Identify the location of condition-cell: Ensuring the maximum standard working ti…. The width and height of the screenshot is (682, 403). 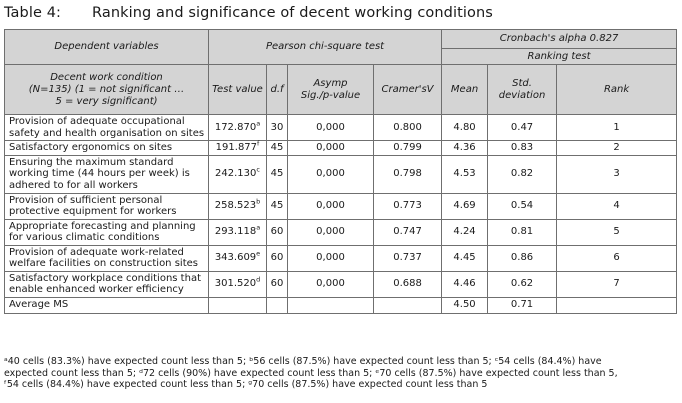
(106, 174).